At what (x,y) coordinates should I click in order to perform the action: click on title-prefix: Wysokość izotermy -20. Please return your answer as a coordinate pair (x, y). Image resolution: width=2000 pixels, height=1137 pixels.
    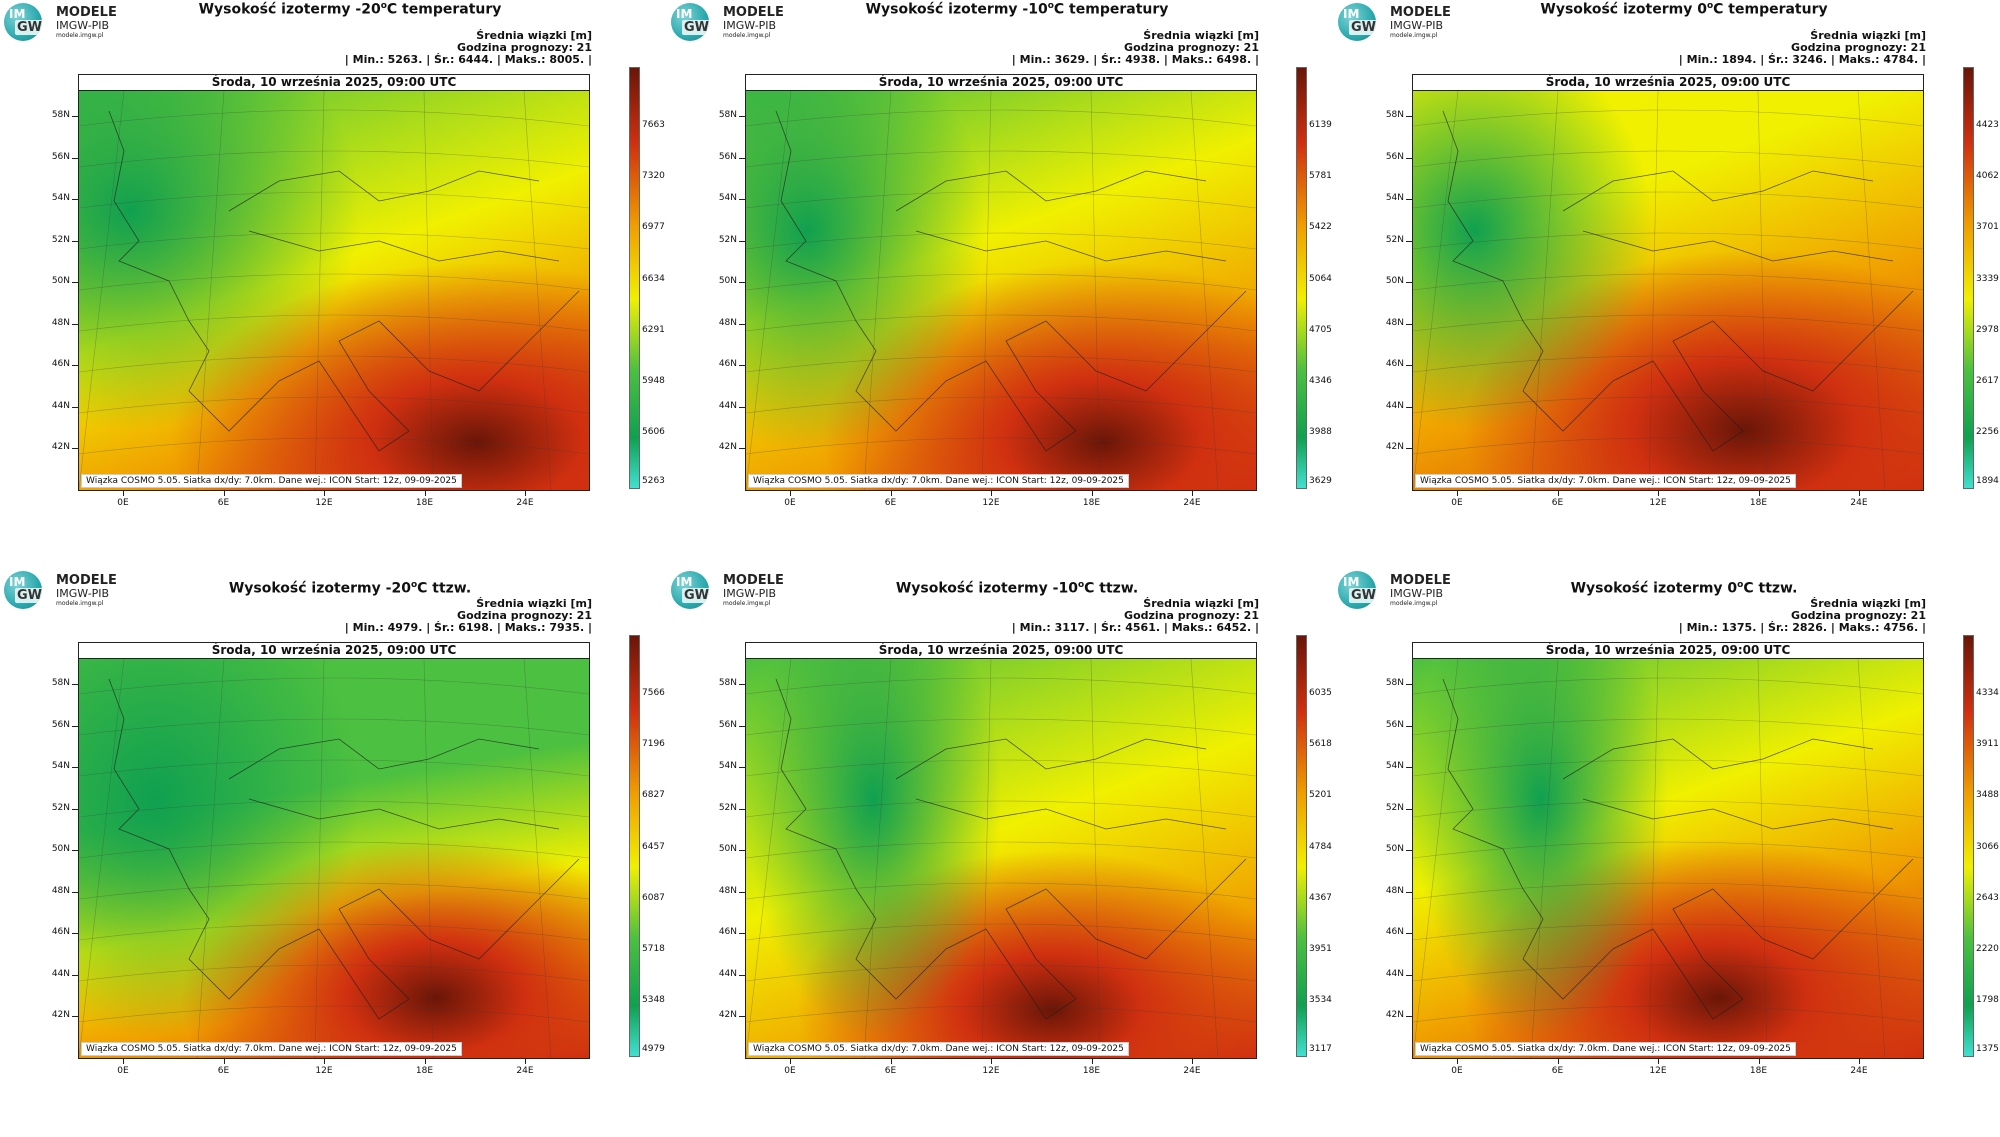
    Looking at the image, I should click on (289, 9).